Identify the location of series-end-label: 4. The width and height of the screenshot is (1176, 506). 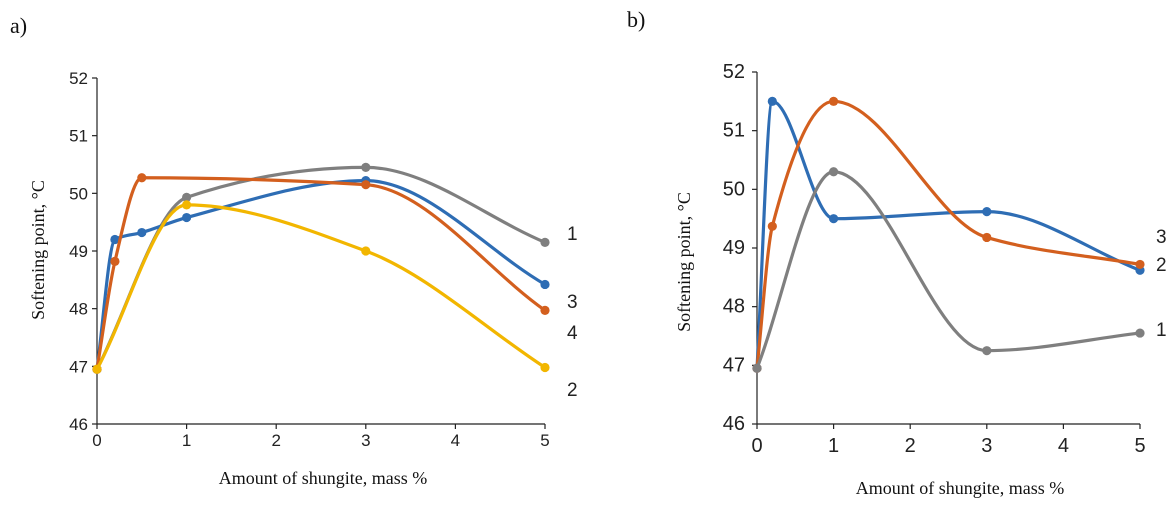
(572, 333).